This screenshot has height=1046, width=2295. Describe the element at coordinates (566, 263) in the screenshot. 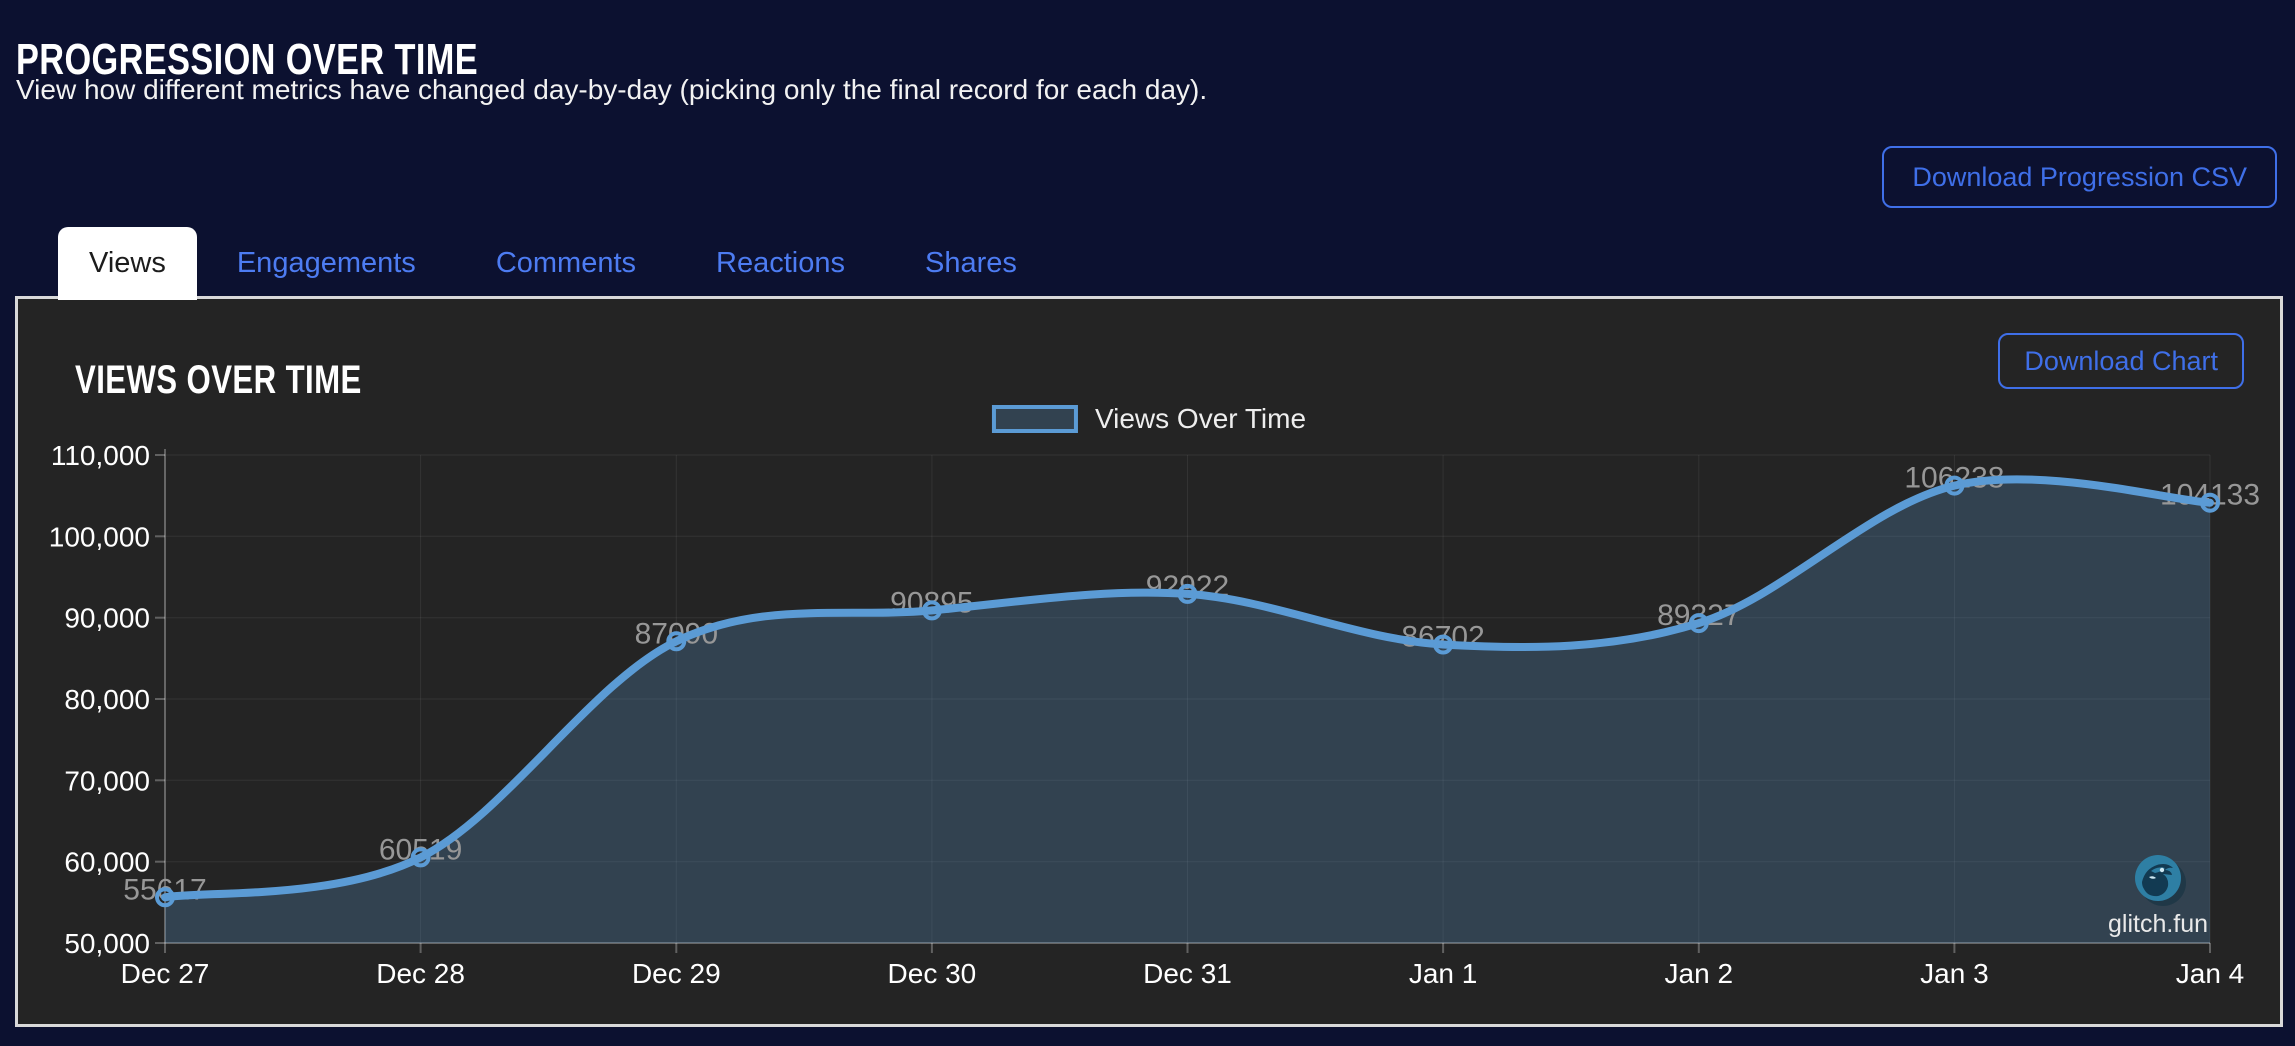

I see `tab-comments: Comments` at that location.